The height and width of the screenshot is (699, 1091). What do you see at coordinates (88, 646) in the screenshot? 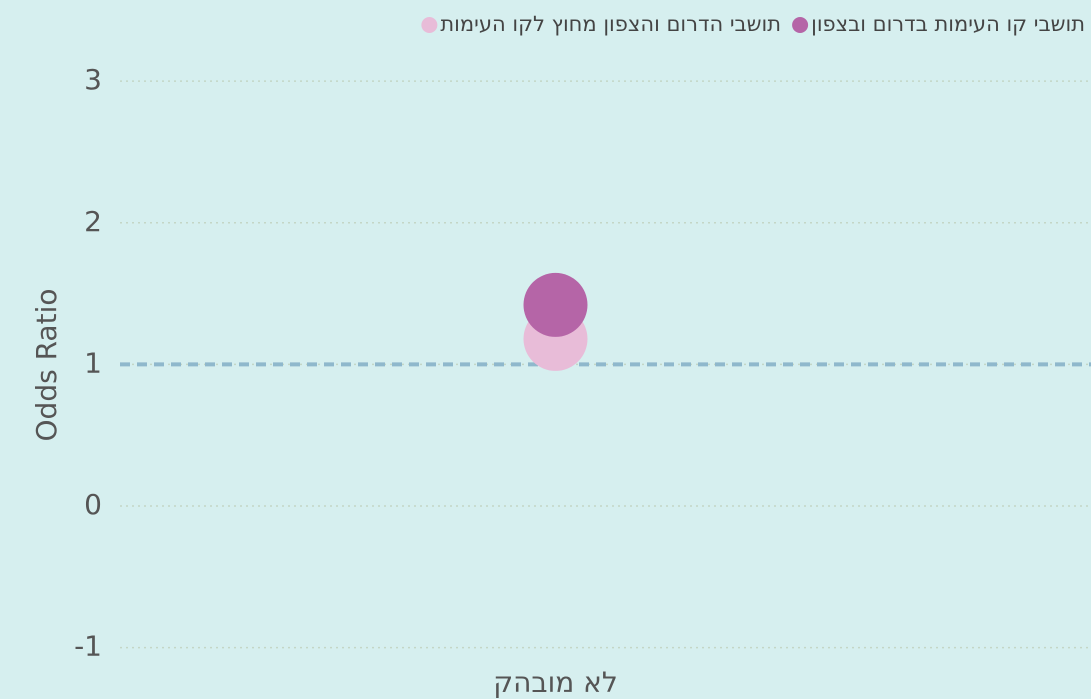
I see `y-tick-label: -1` at bounding box center [88, 646].